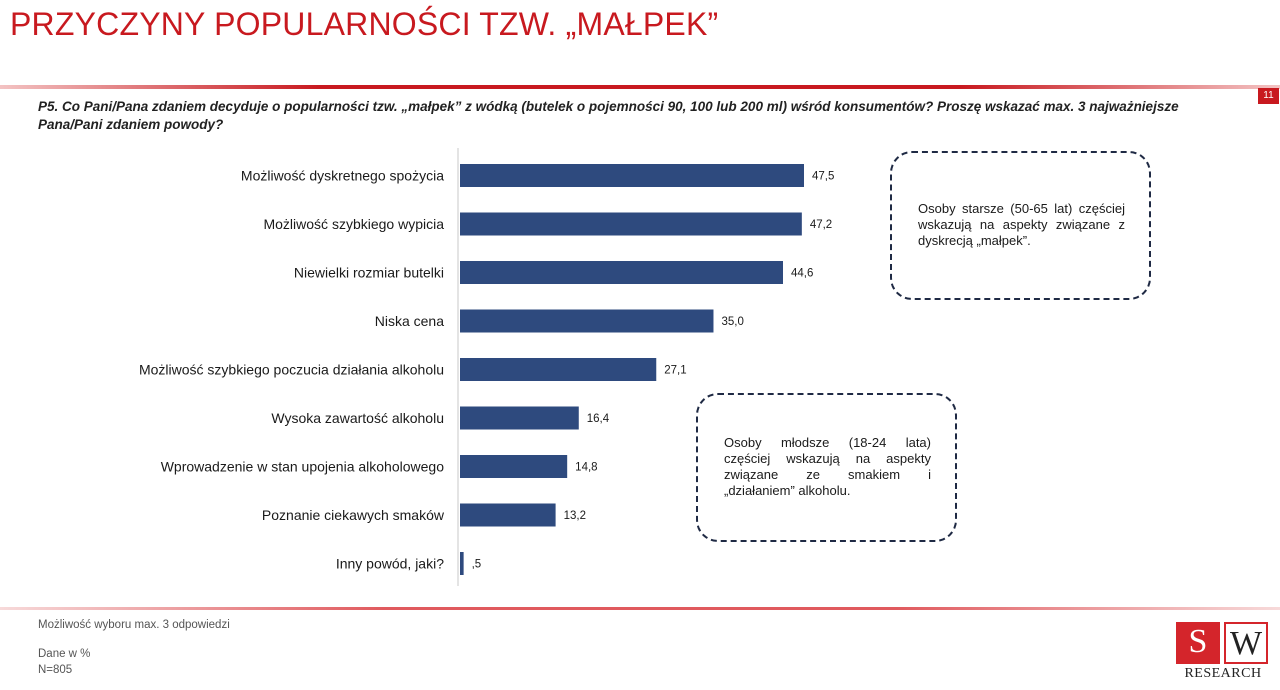  Describe the element at coordinates (364, 24) in the screenshot. I see `page-title: PRZYCZYNY POPULARNOŚCI TZW. „MAŁPEK”` at that location.